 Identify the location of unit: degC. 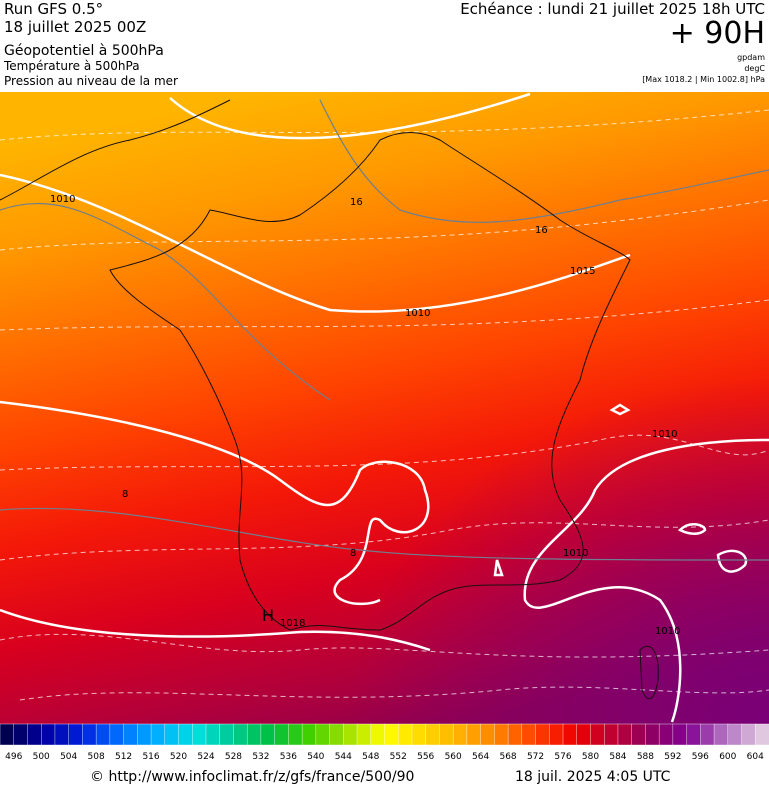
(754, 68).